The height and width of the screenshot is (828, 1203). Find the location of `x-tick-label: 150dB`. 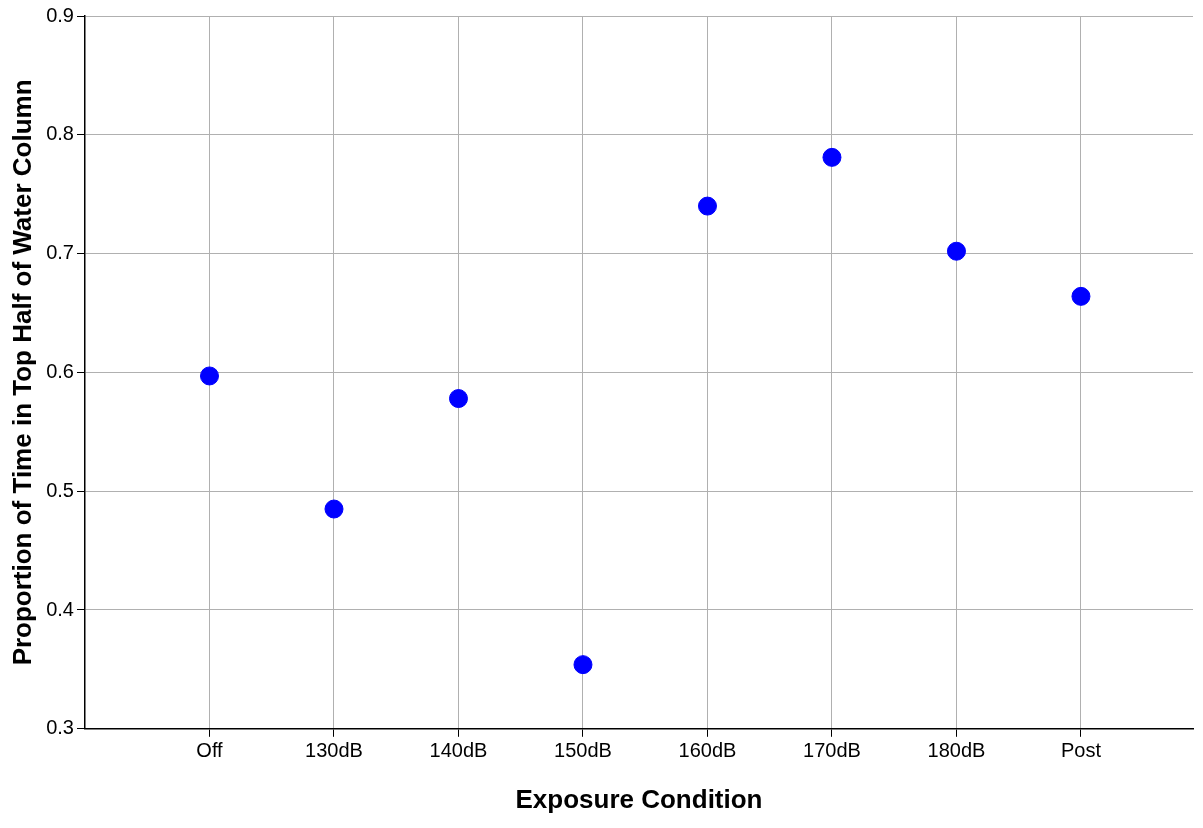

x-tick-label: 150dB is located at coordinates (583, 750).